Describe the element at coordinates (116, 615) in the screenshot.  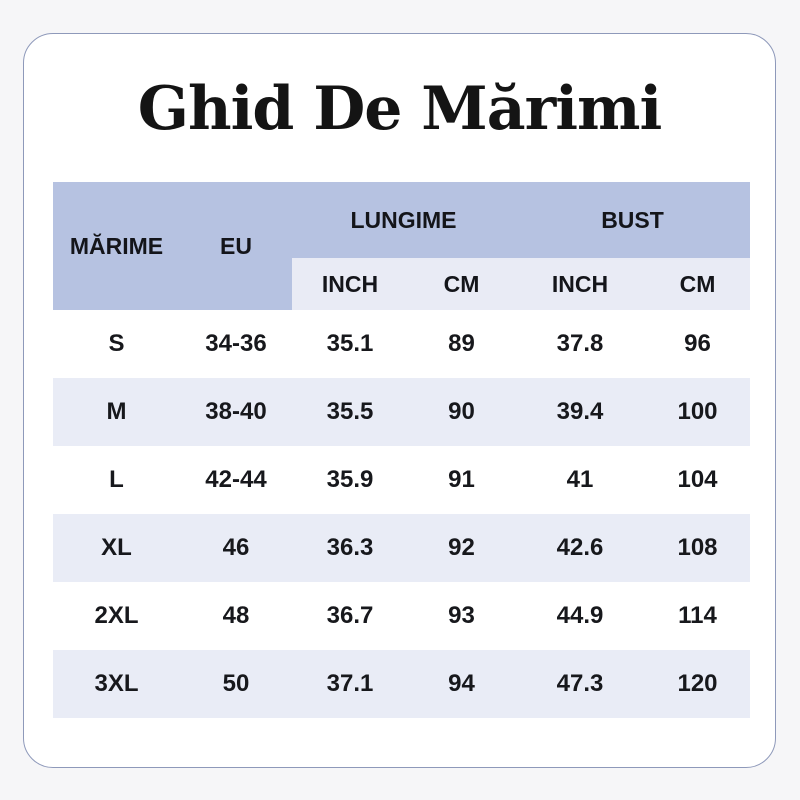
I see `size-cell: 2XL` at that location.